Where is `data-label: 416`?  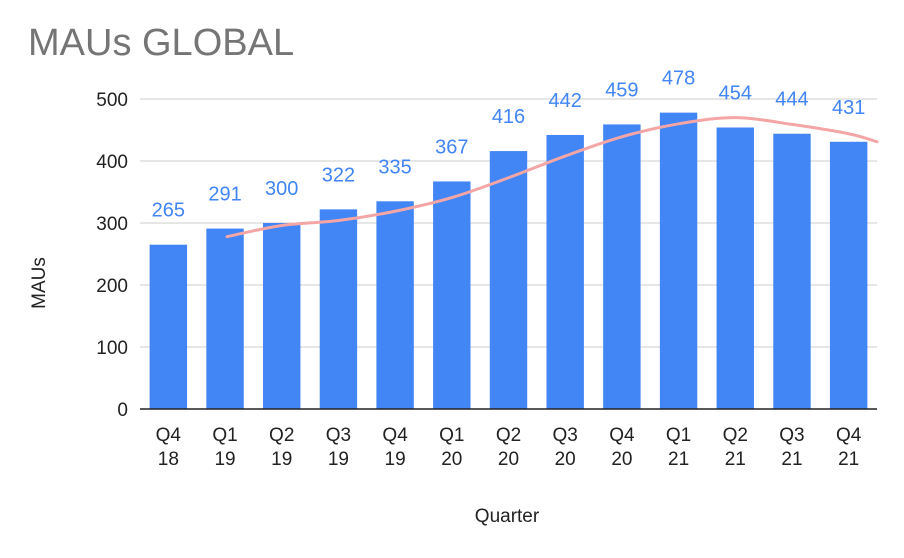 data-label: 416 is located at coordinates (508, 117).